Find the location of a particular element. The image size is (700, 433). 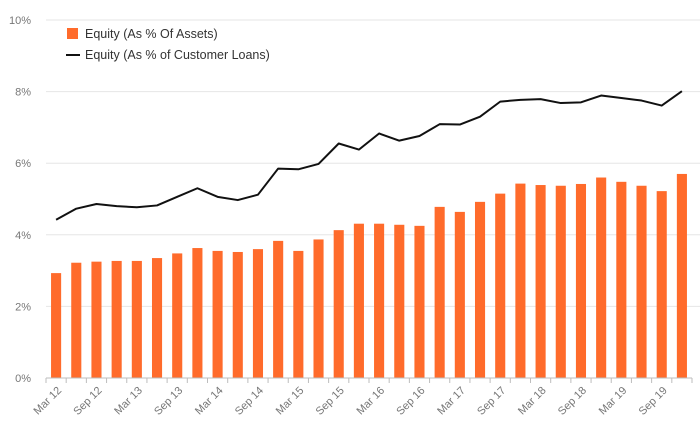

x-tick-label: Mar 19 is located at coordinates (613, 401).